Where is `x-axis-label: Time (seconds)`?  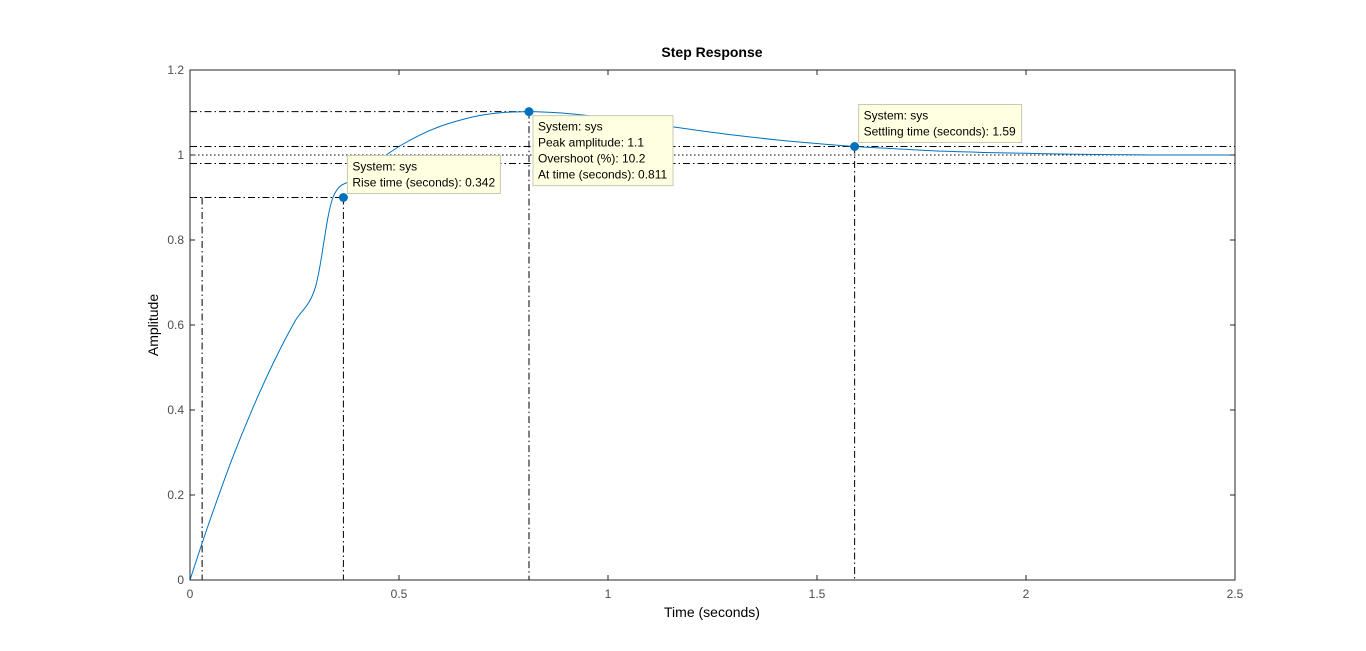 x-axis-label: Time (seconds) is located at coordinates (712, 612).